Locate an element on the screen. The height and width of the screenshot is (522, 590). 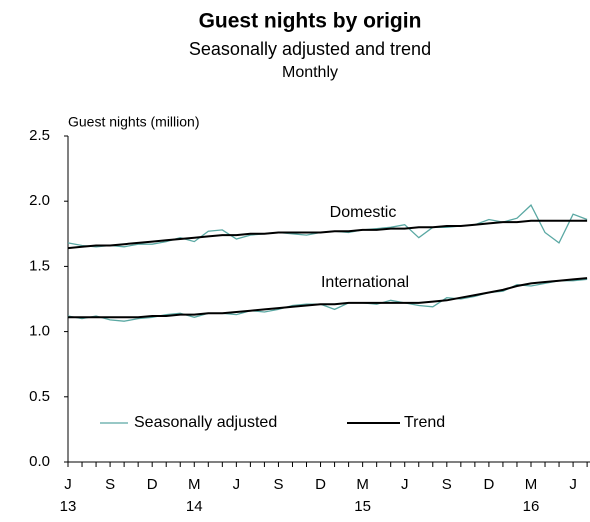
y-tick-label: 0.0 is located at coordinates (39, 461).